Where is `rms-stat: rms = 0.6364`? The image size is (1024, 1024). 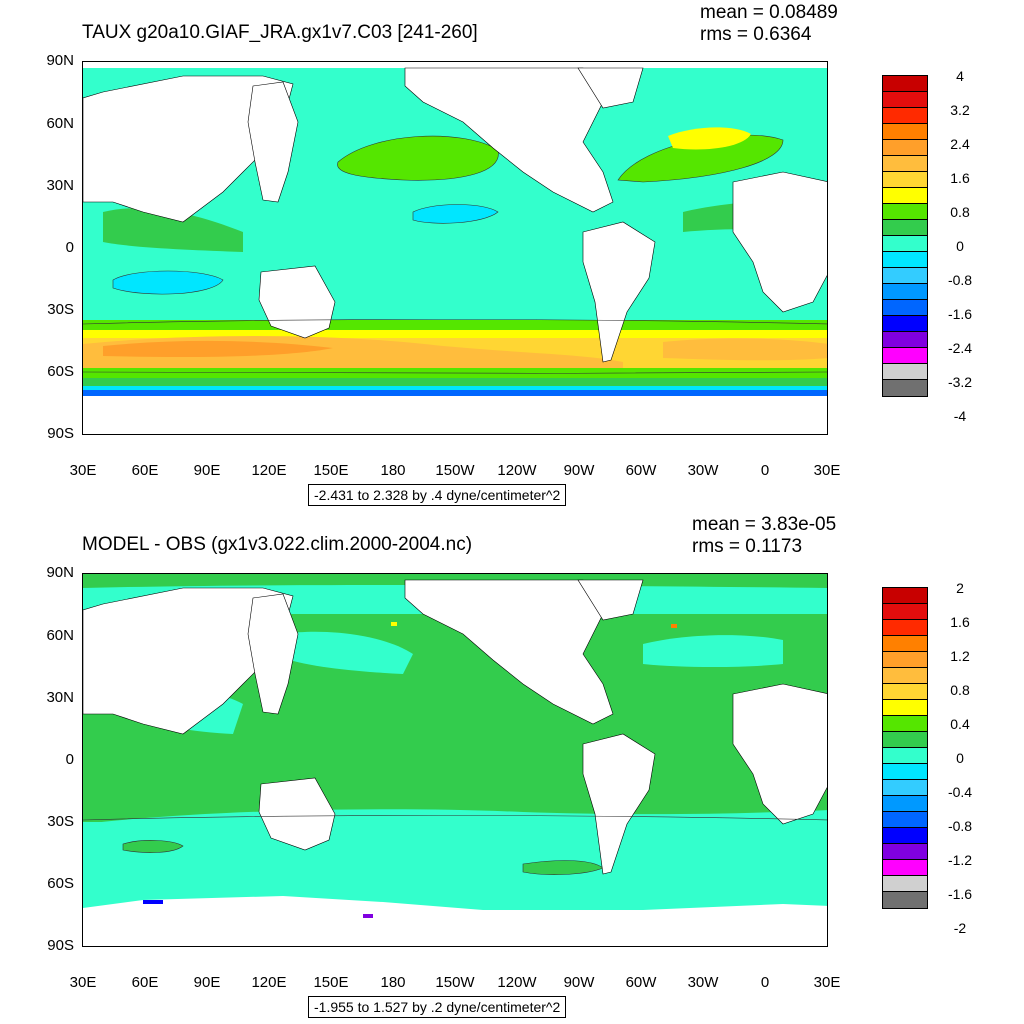 rms-stat: rms = 0.6364 is located at coordinates (756, 34).